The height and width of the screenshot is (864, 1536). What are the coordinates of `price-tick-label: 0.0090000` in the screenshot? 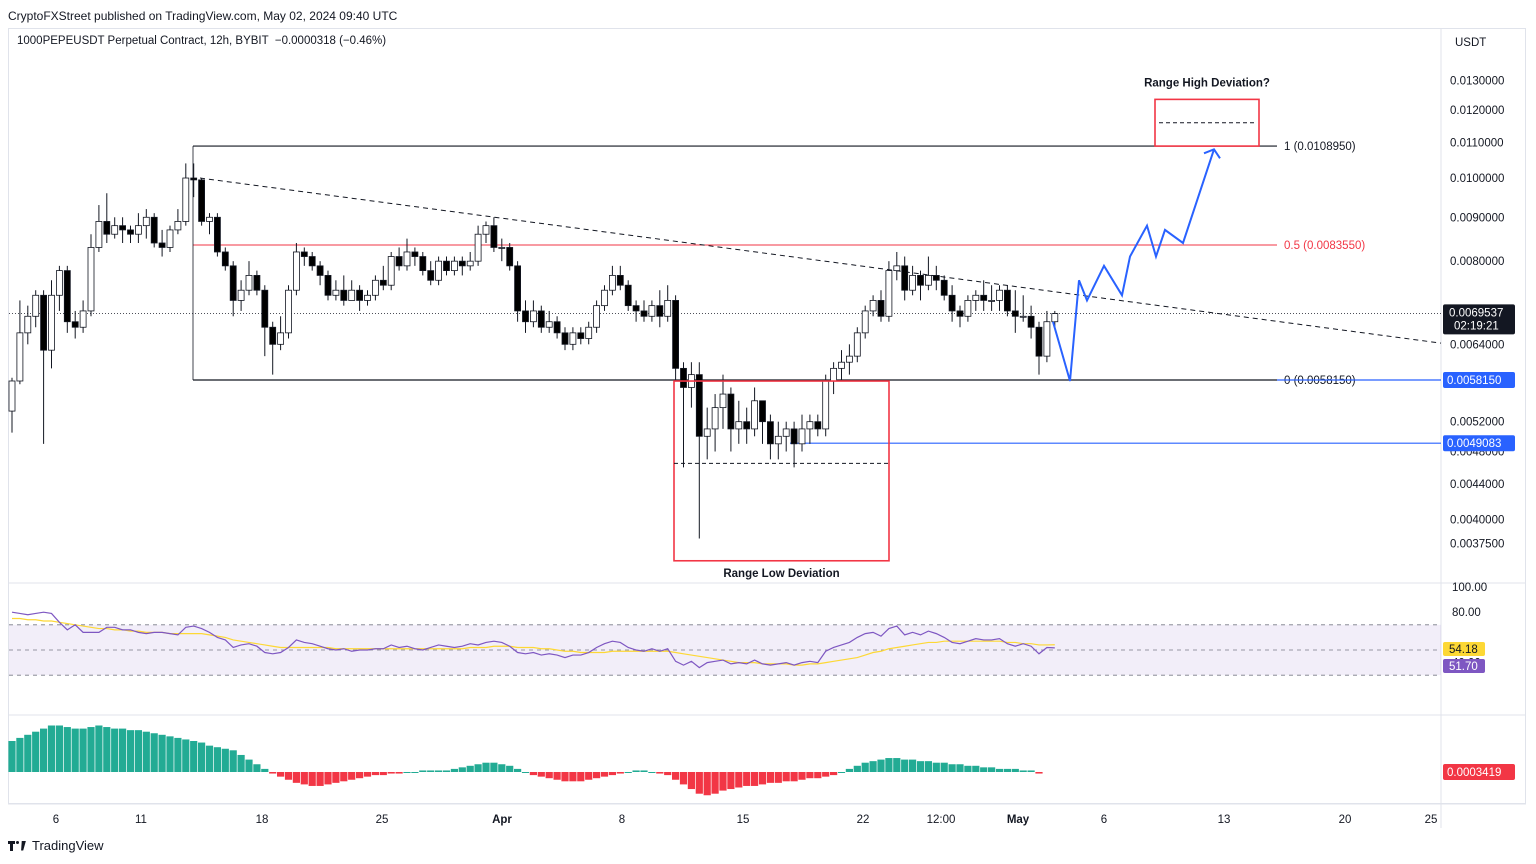 It's located at (1477, 218).